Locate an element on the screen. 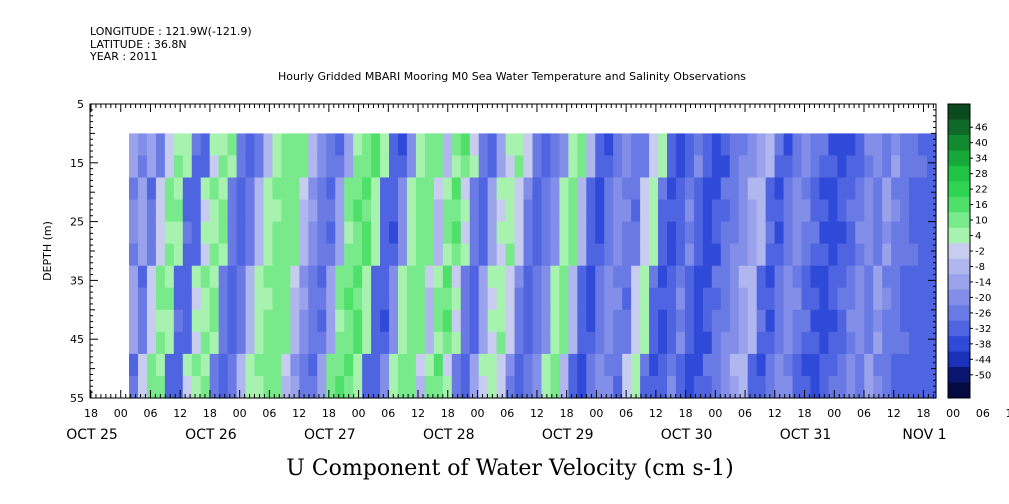  x-hour-label: 00 is located at coordinates (834, 413).